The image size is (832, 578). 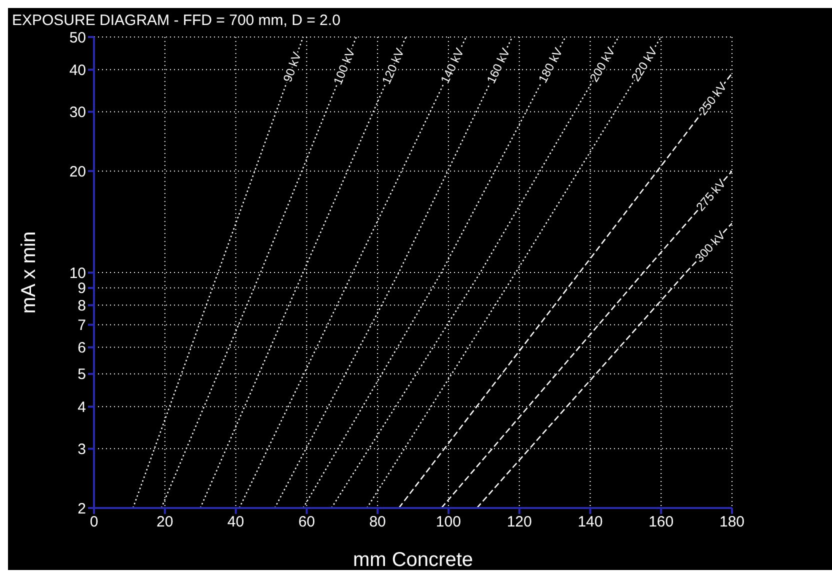 I want to click on y-tick-label: 6, so click(x=82, y=348).